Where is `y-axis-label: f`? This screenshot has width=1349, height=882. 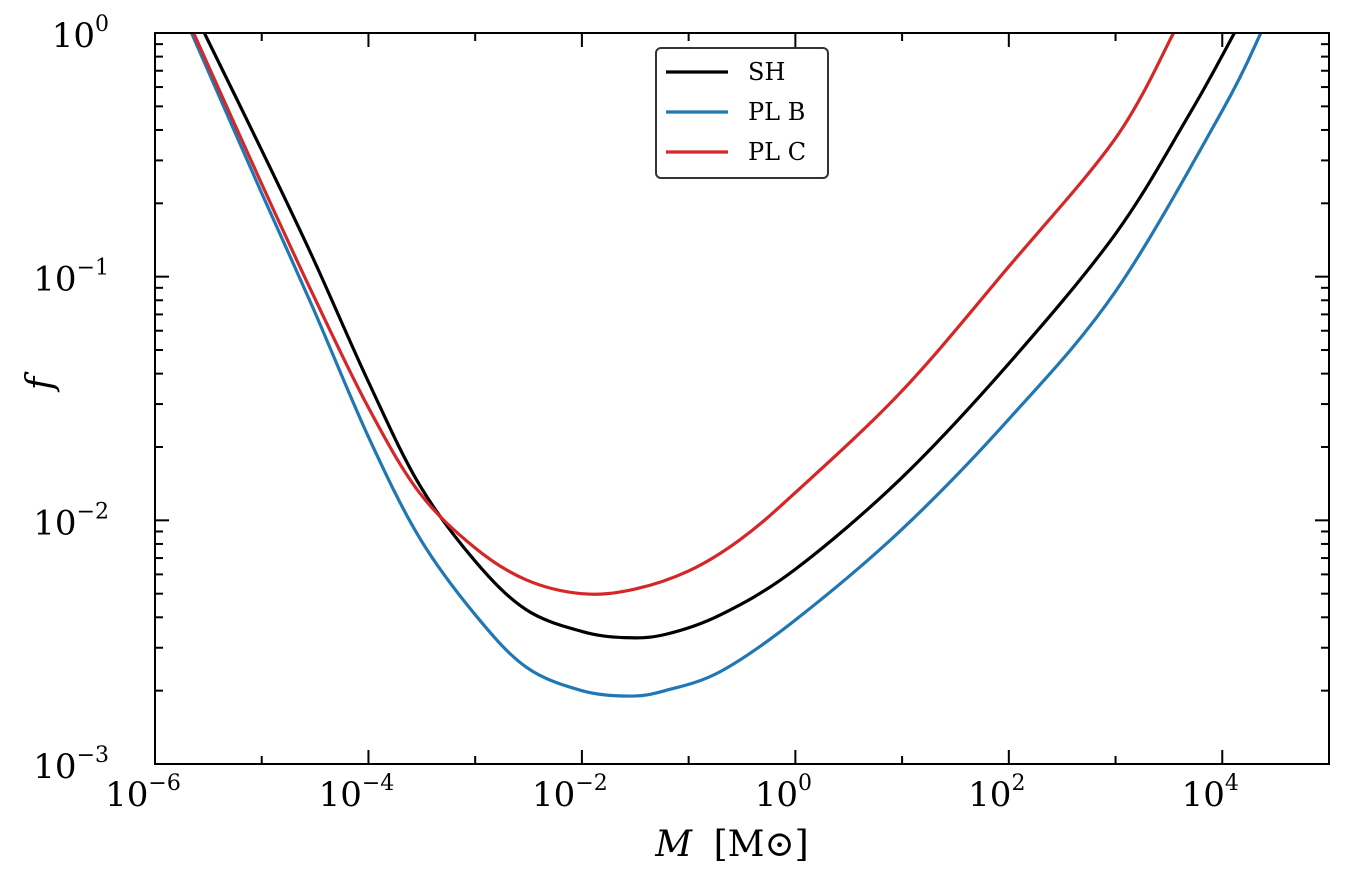 y-axis-label: f is located at coordinates (40, 382).